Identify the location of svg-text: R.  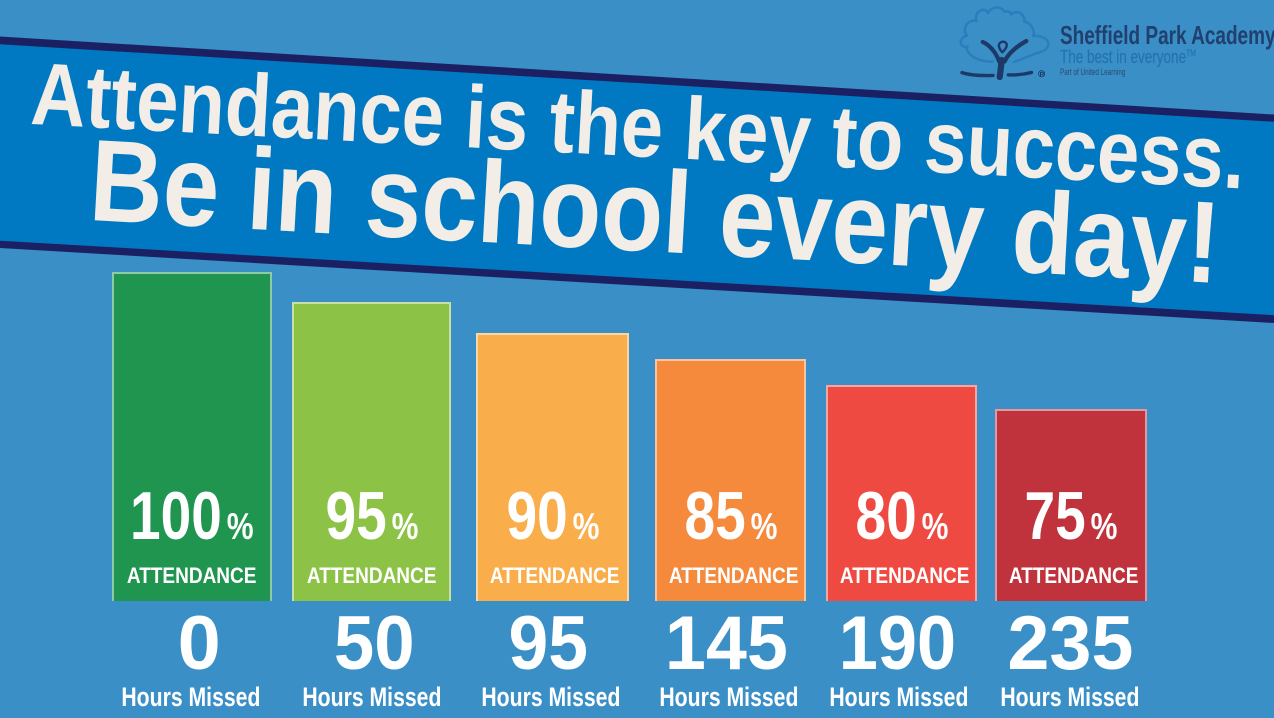
(1042, 74).